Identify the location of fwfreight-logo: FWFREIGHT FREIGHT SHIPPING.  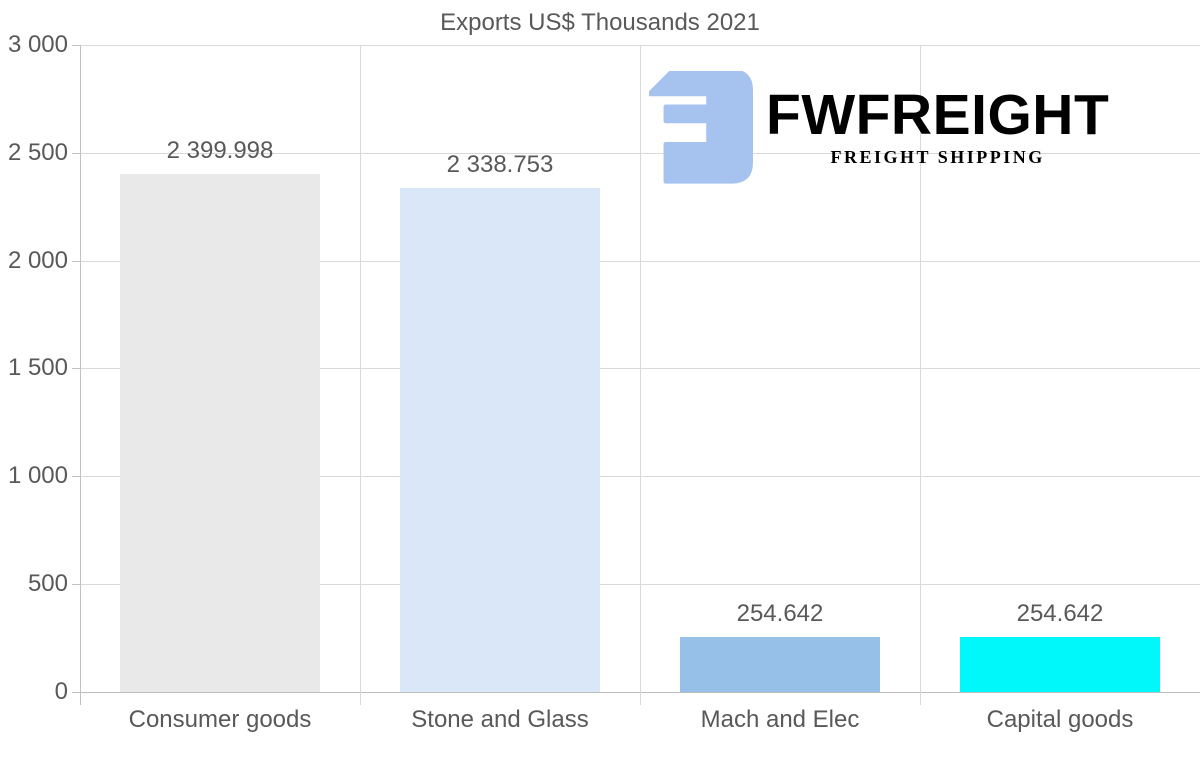
(879, 129).